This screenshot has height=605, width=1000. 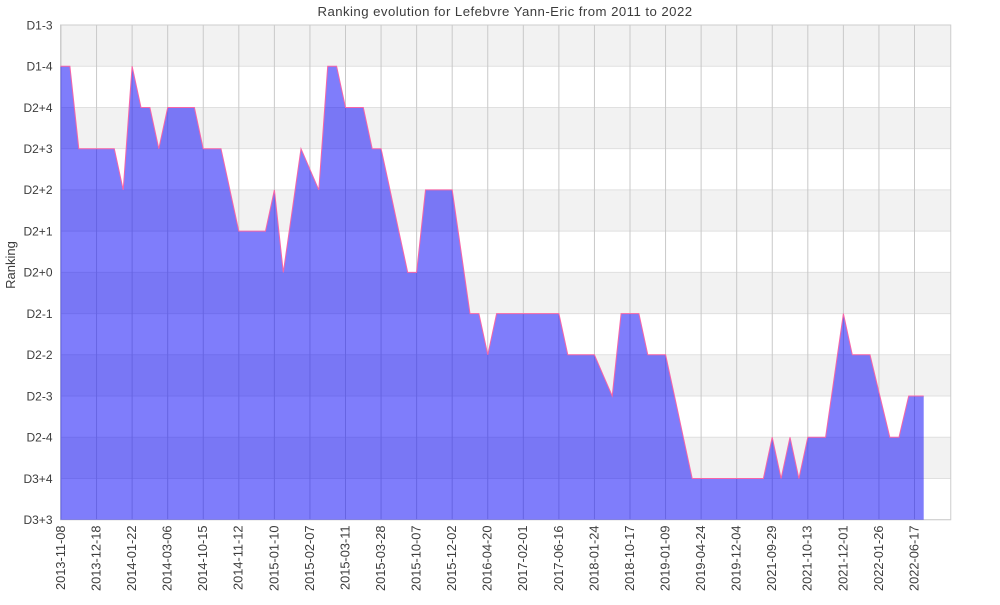 I want to click on svg-text: D2+4, so click(x=37, y=108).